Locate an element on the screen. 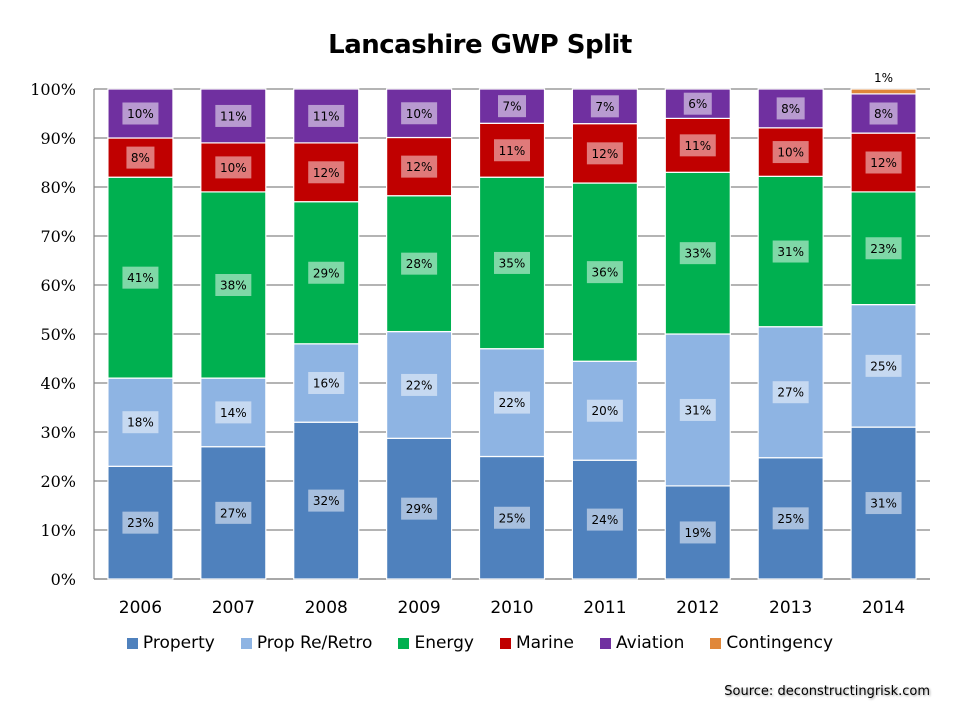 Image resolution: width=960 pixels, height=720 pixels. data-label: 18% is located at coordinates (140, 423).